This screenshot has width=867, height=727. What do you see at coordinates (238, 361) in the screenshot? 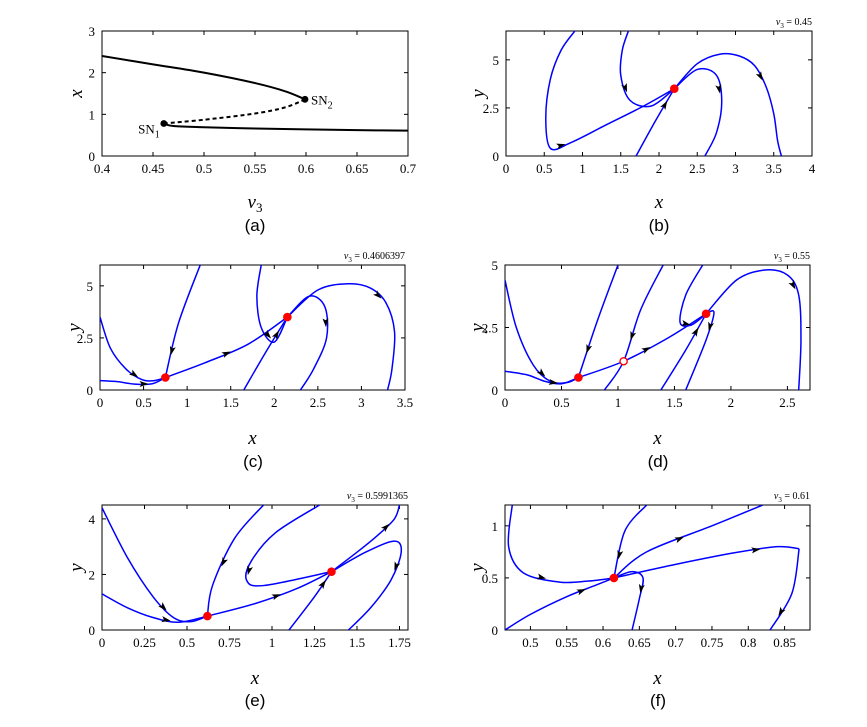
I see `panel-c: 0 0.5 1 1.5 2 2.5 3 3.5 0 2.5 5 x y v3 = 0.4606397 (c)` at bounding box center [238, 361].